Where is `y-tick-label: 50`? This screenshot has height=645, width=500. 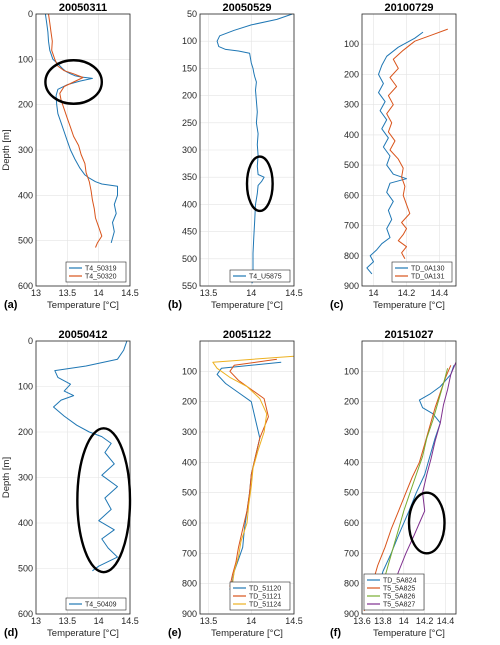 y-tick-label: 50 is located at coordinates (192, 14).